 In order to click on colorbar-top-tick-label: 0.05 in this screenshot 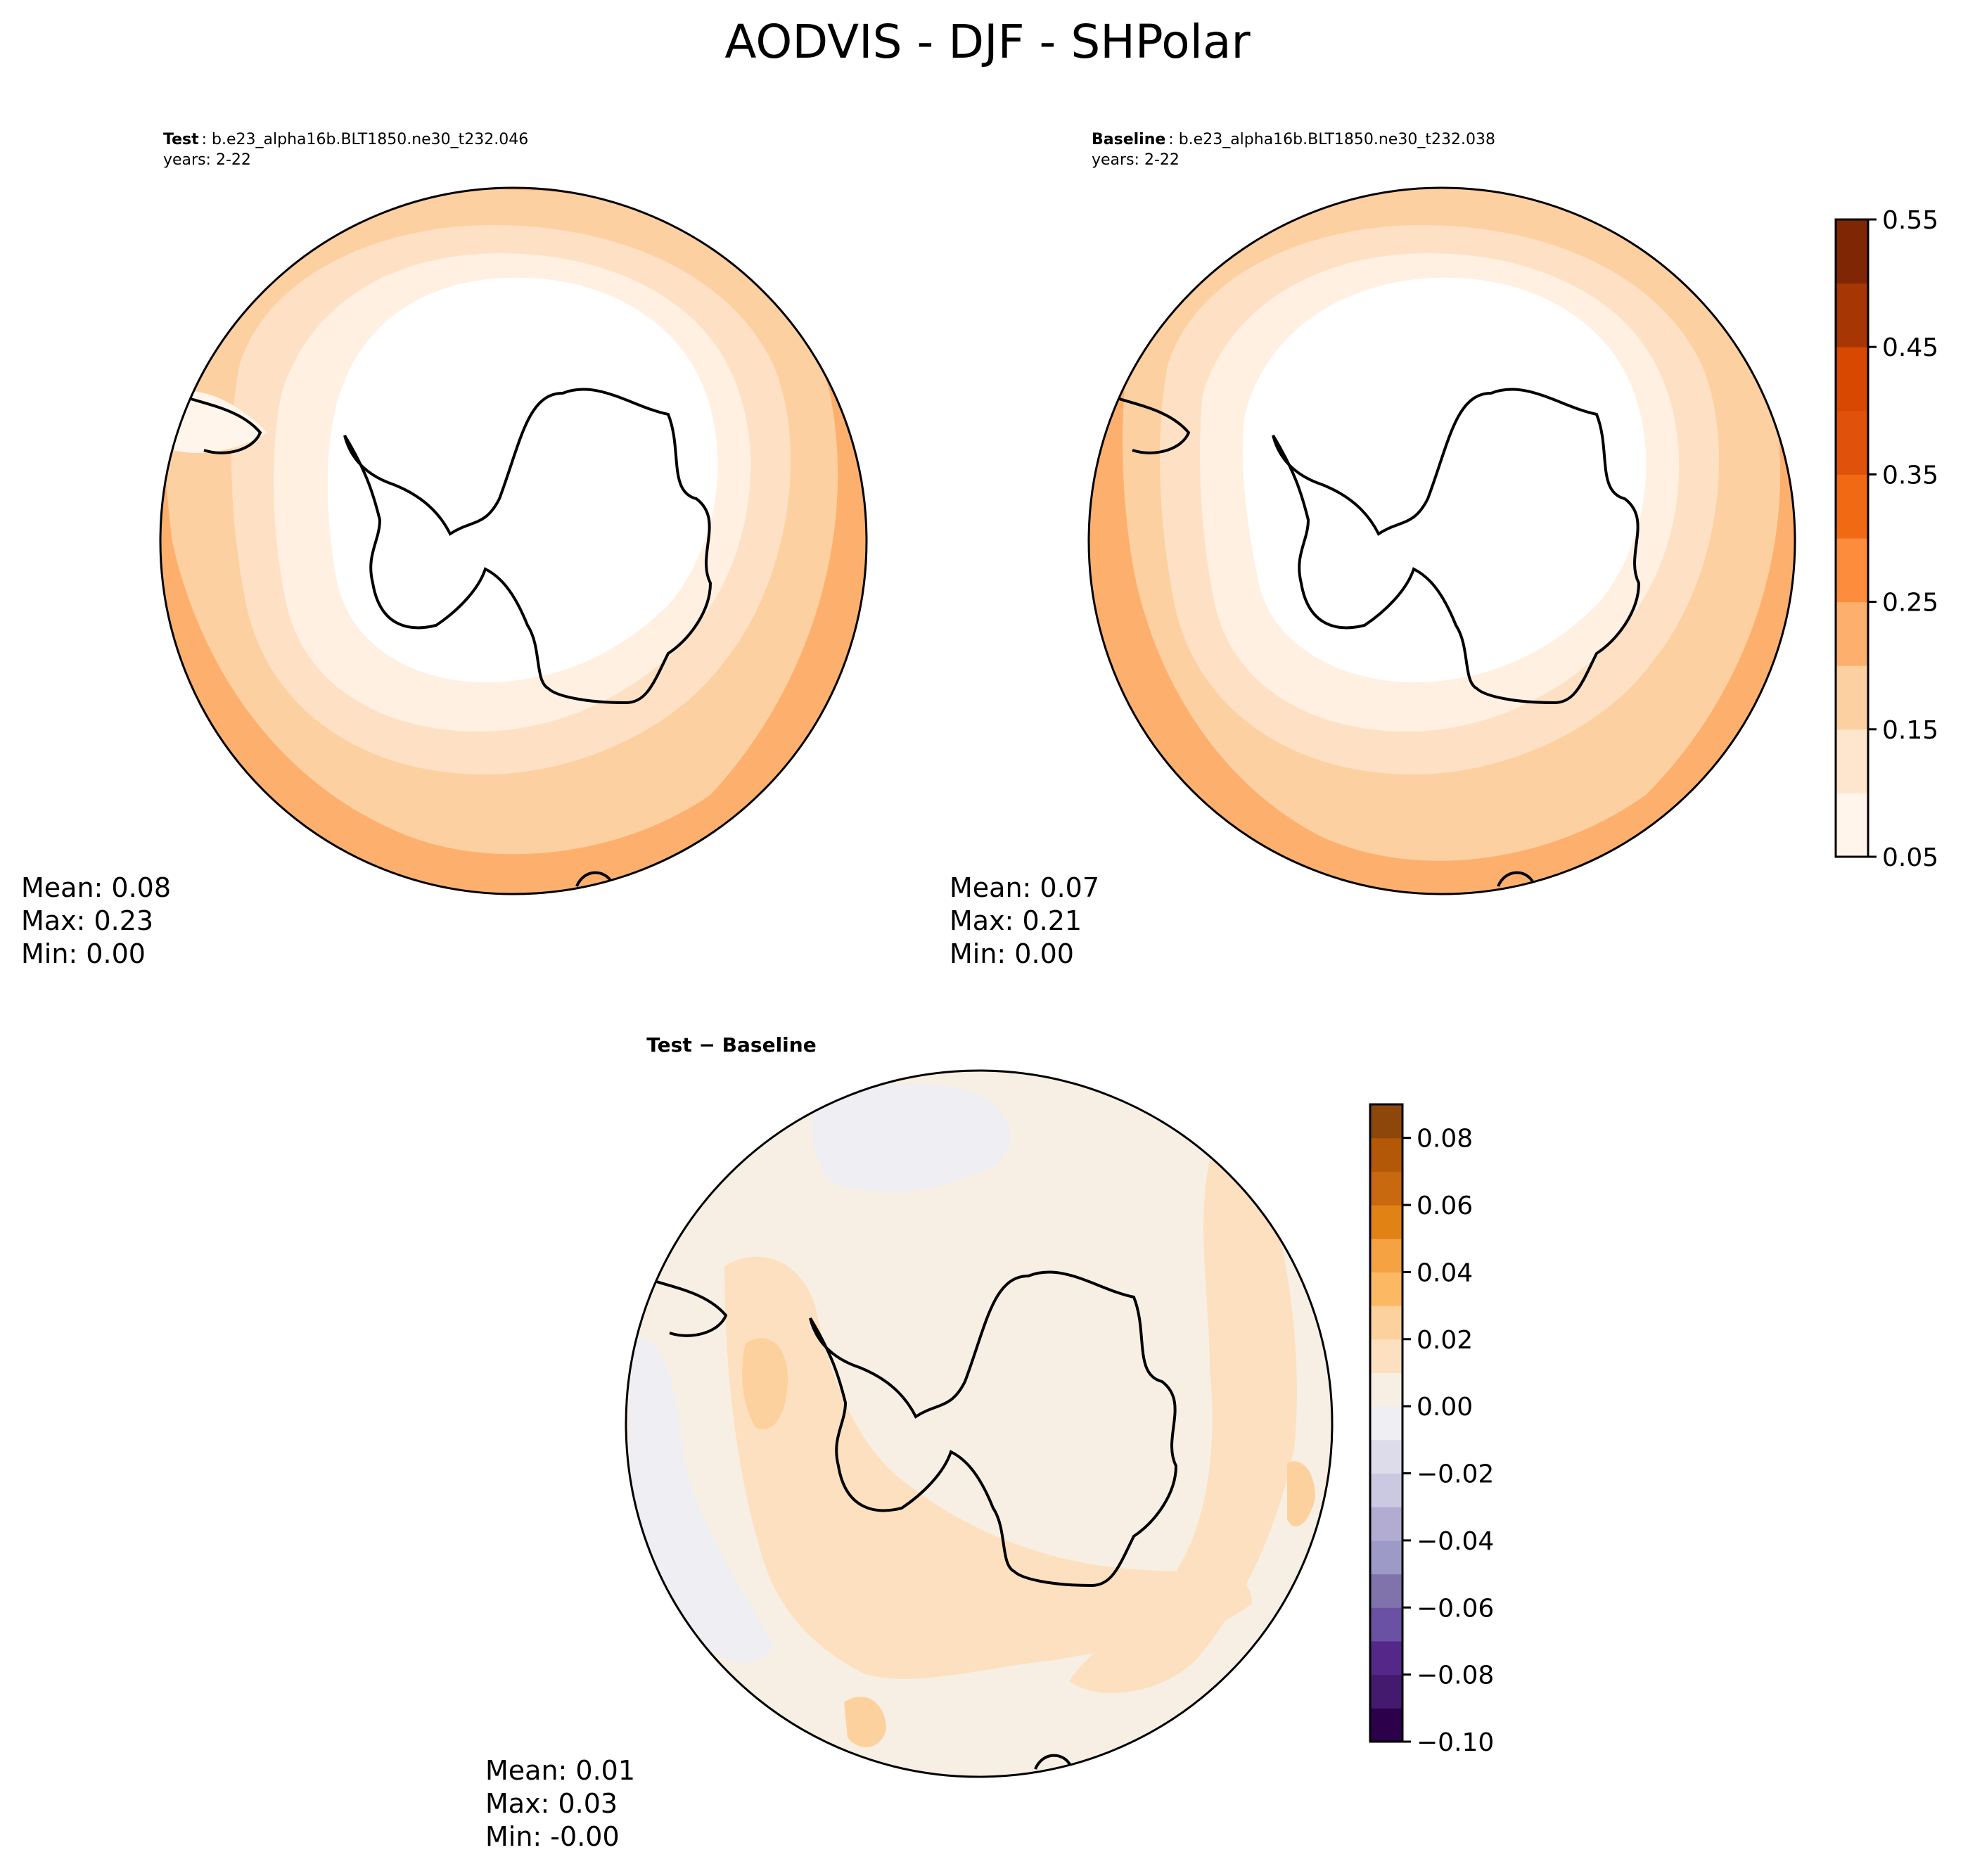, I will do `click(1910, 857)`.